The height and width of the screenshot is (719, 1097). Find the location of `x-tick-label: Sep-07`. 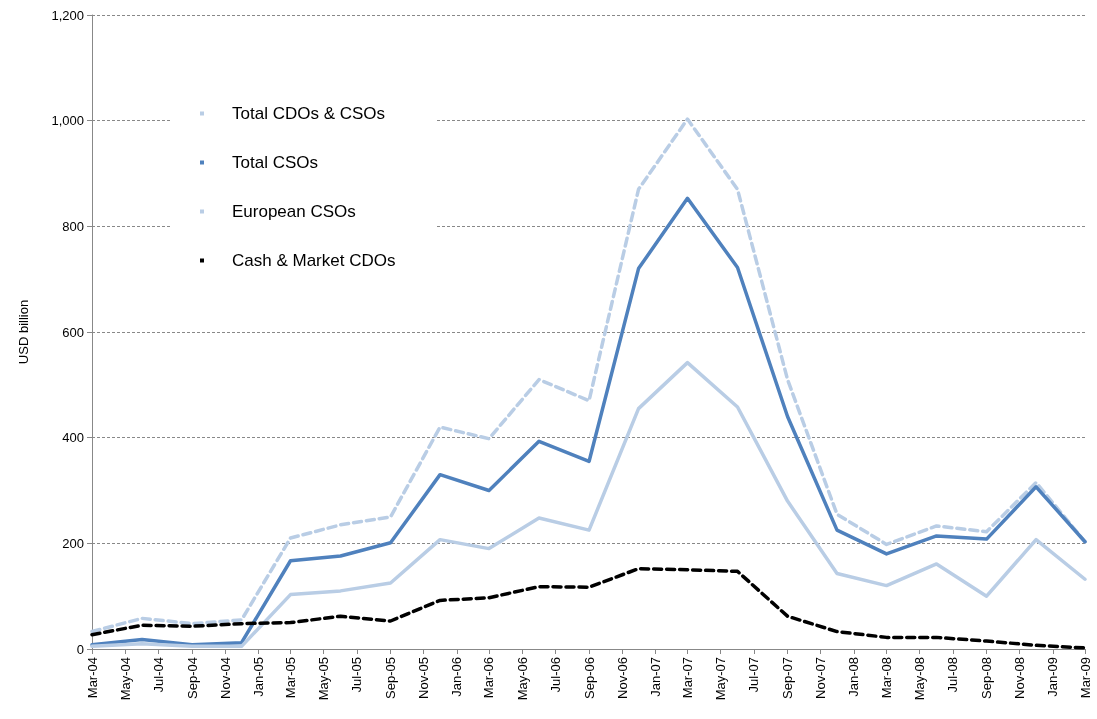

x-tick-label: Sep-07 is located at coordinates (788, 678).